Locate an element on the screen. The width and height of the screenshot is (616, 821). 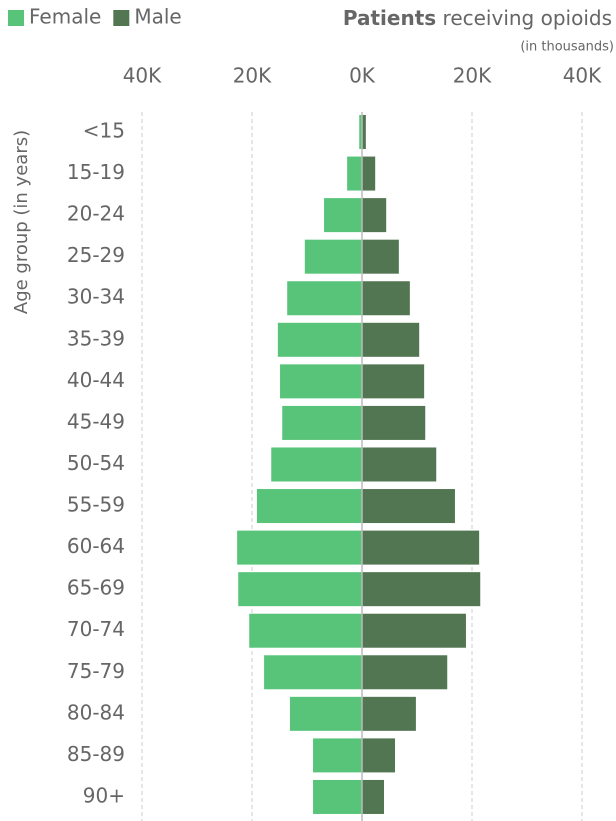
y-tick-label: 70-74 is located at coordinates (96, 629).